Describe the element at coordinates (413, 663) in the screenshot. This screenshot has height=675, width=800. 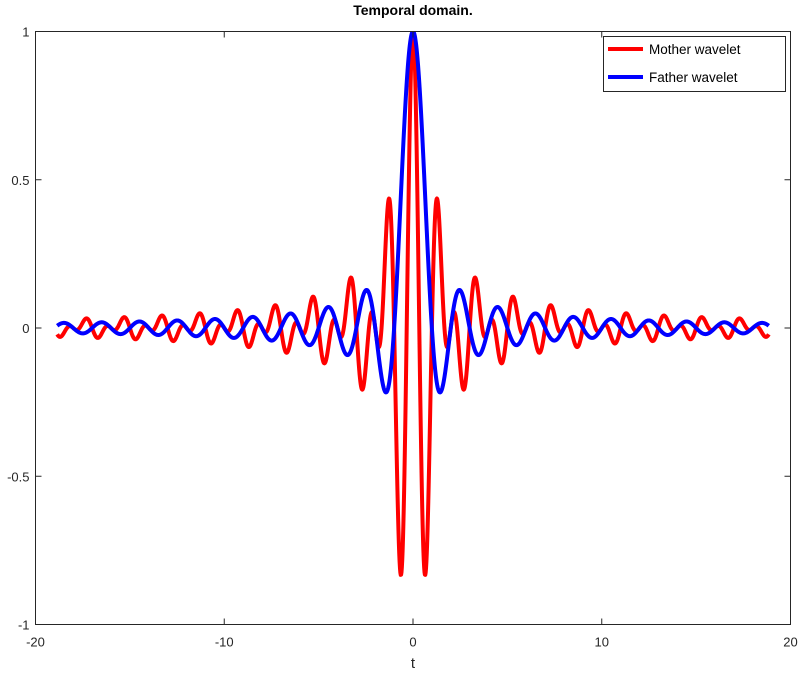
I see `x-axis-label: t` at that location.